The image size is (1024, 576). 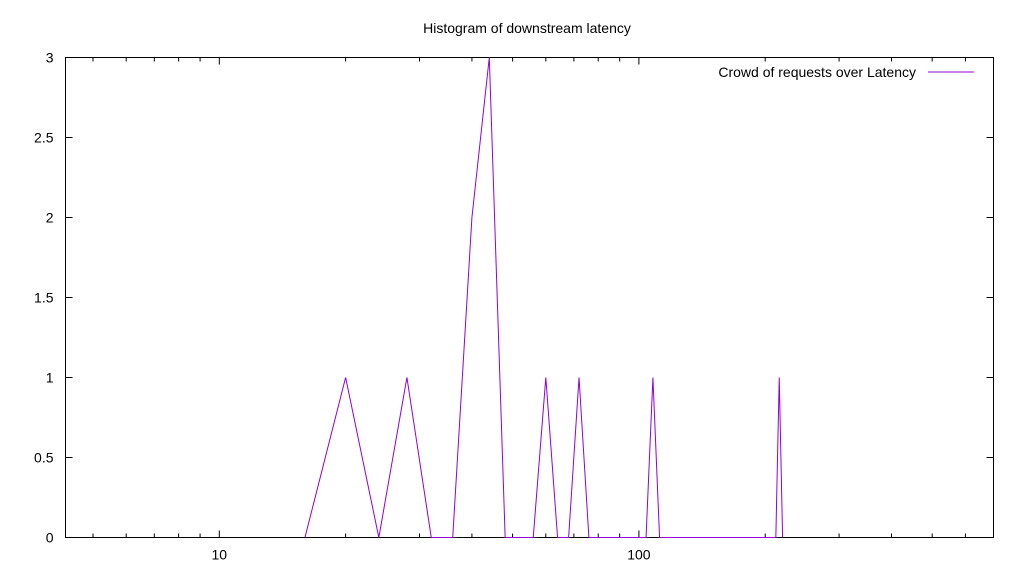 I want to click on y-tick-label: 2, so click(x=50, y=218).